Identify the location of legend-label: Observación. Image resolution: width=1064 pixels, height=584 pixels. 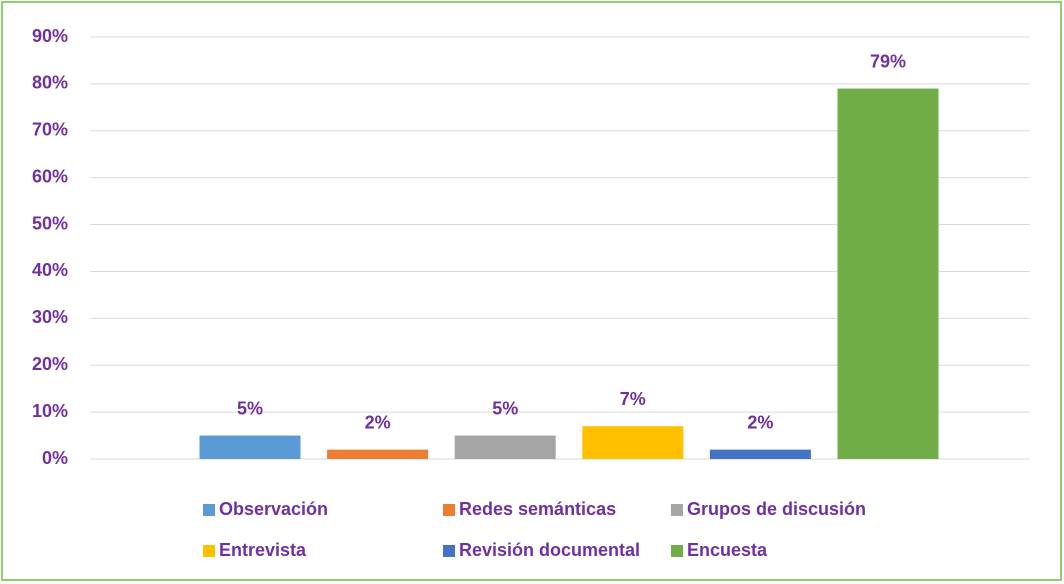
(273, 509).